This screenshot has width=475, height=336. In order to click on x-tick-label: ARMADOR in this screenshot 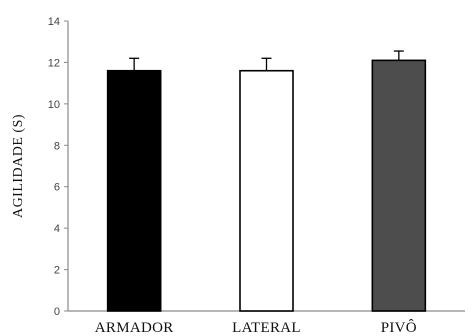, I will do `click(134, 328)`.